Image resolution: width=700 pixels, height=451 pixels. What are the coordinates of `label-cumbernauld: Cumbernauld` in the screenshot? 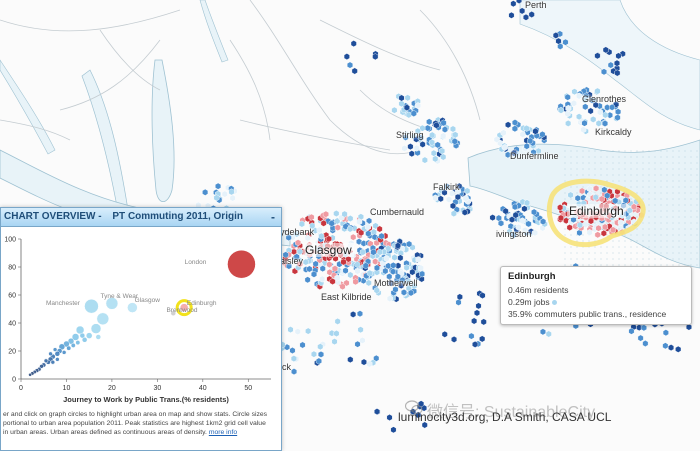 It's located at (397, 212).